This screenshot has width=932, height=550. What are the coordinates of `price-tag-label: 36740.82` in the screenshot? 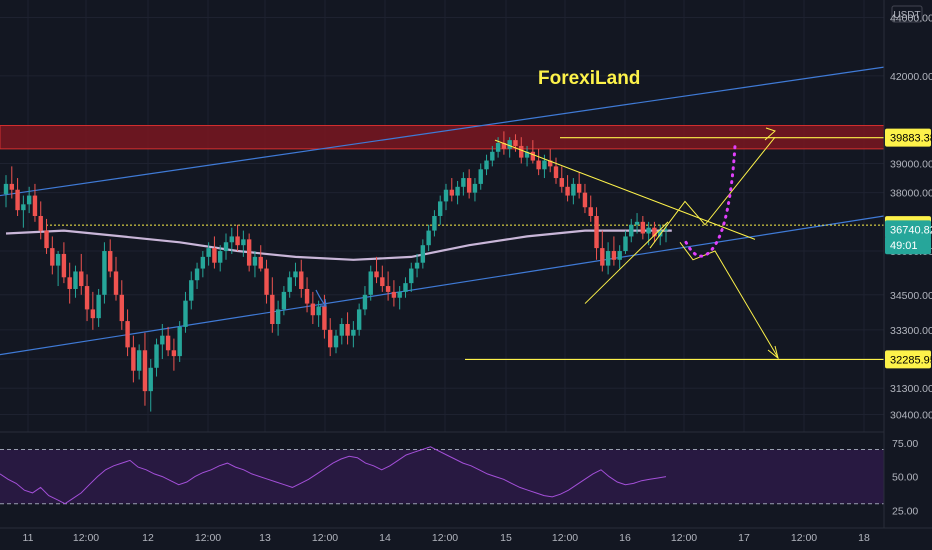 It's located at (911, 230).